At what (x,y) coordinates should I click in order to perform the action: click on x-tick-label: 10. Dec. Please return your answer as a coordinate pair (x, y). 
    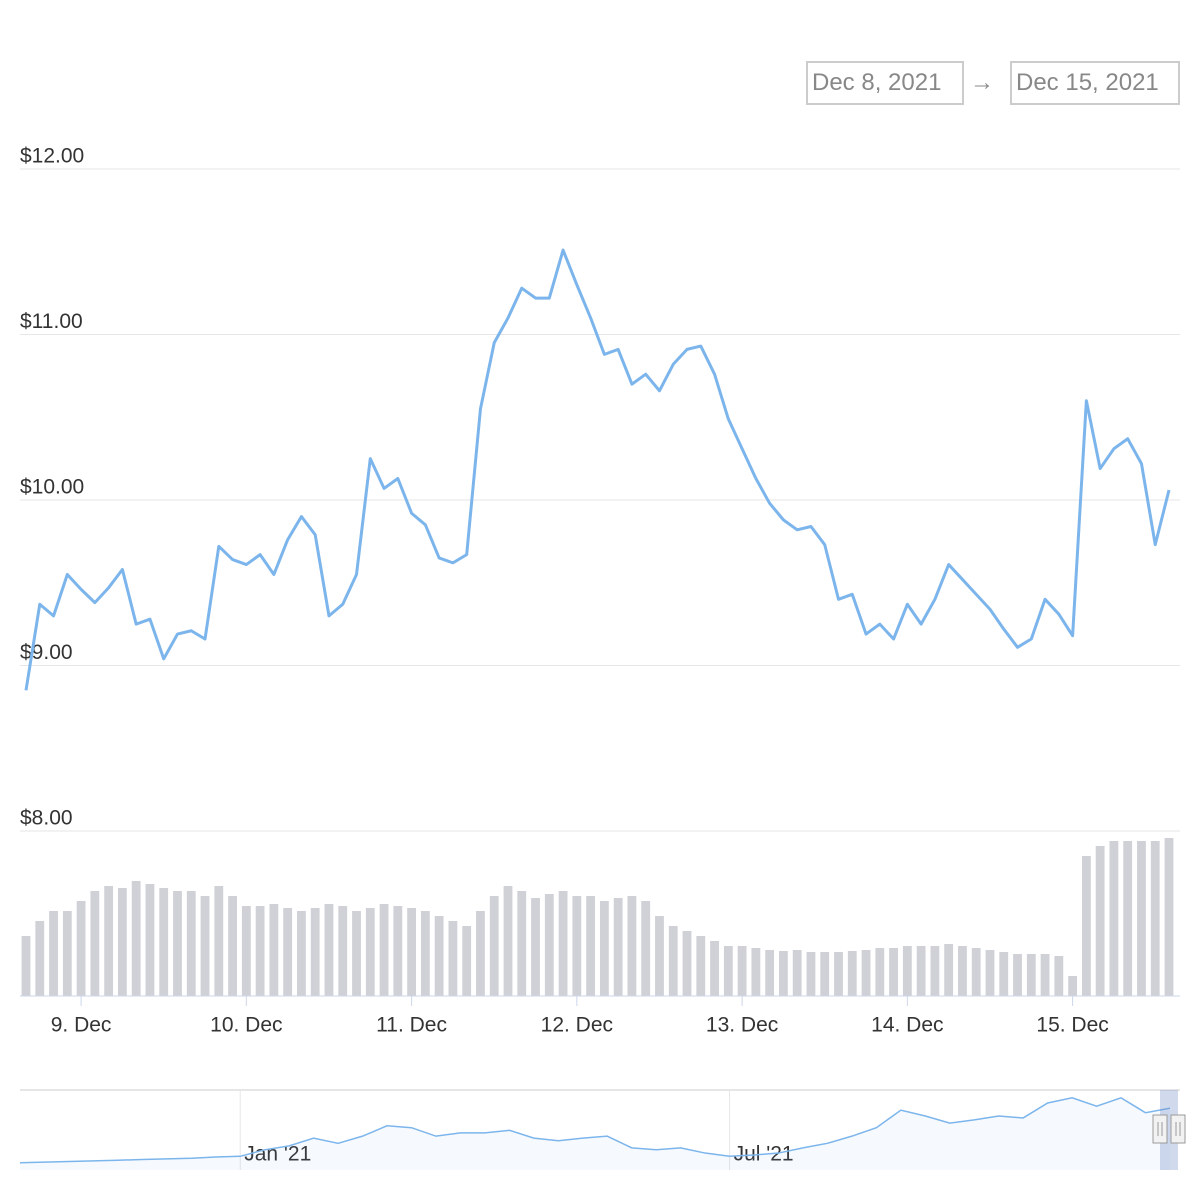
    Looking at the image, I should click on (246, 1025).